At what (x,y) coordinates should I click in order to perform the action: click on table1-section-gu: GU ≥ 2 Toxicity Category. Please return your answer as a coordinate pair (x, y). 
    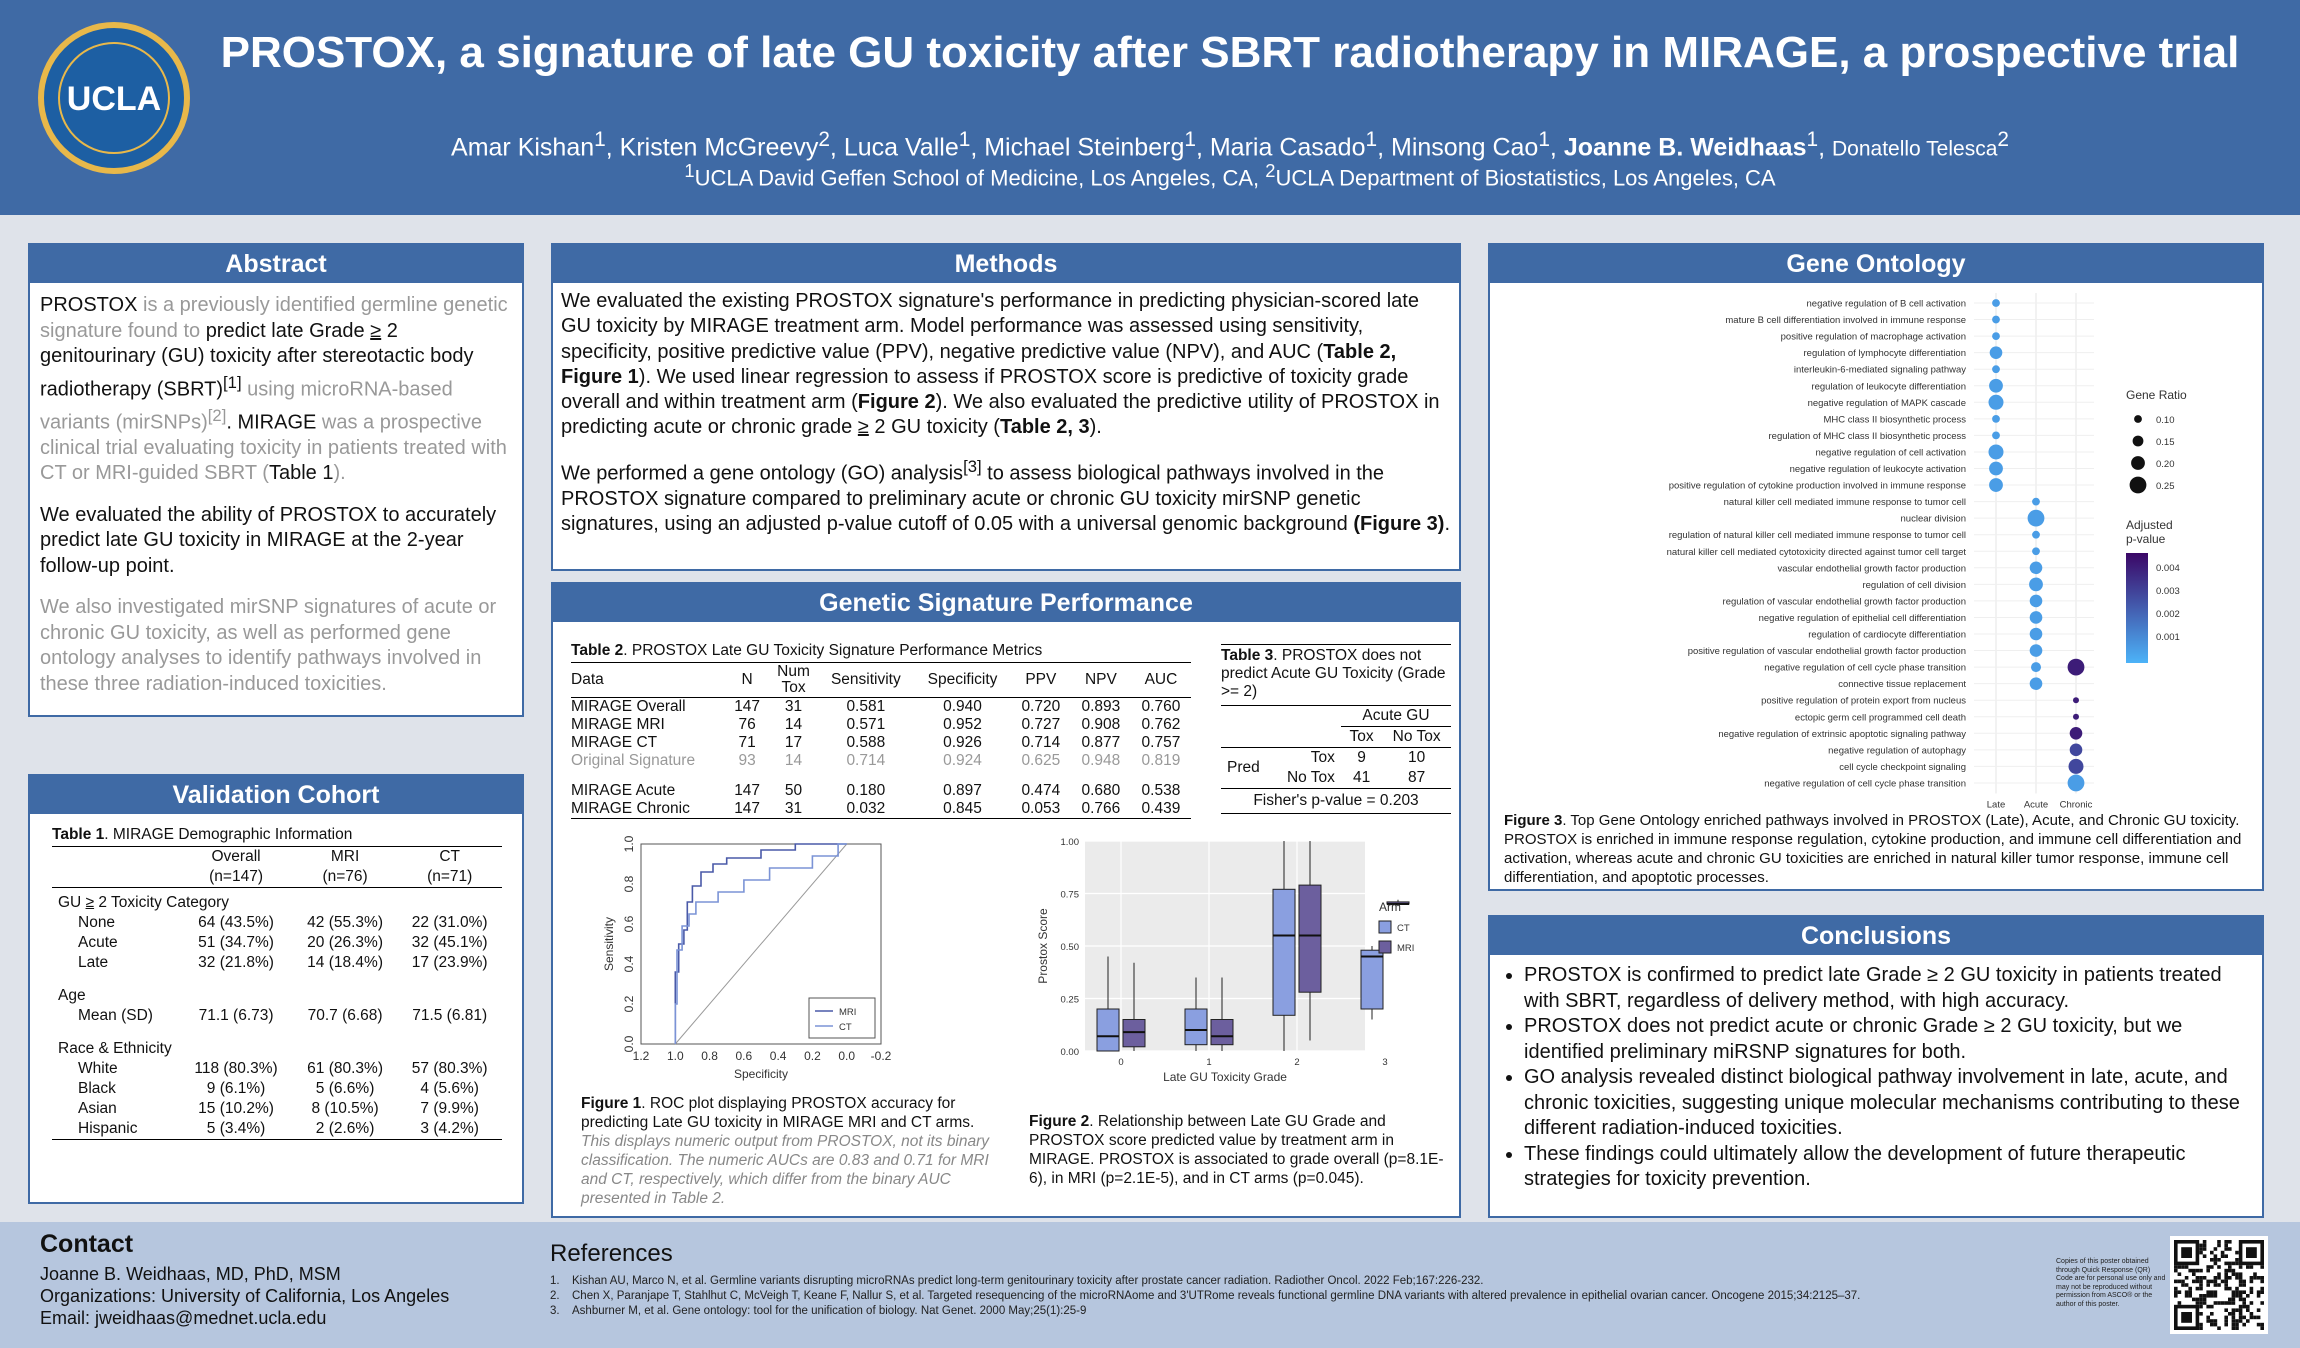
    Looking at the image, I should click on (144, 902).